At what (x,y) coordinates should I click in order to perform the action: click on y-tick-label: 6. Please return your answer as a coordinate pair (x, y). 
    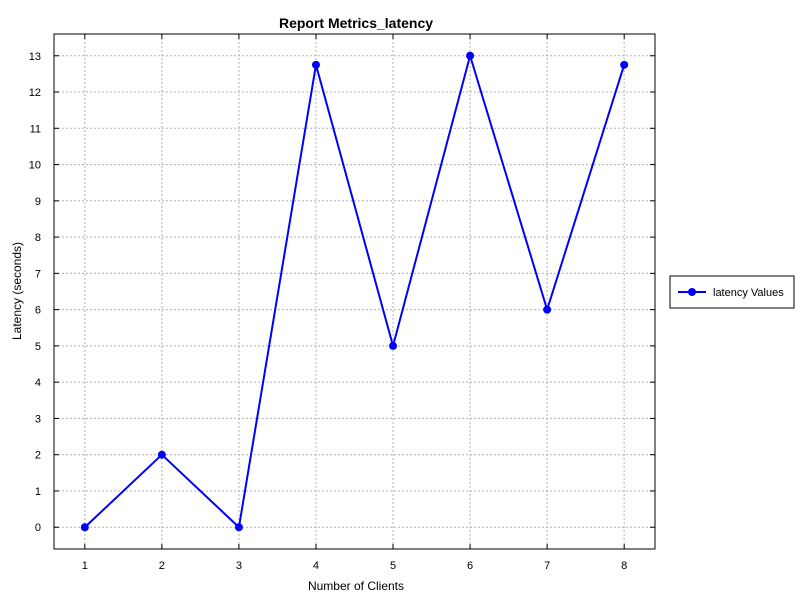
    Looking at the image, I should click on (38, 311).